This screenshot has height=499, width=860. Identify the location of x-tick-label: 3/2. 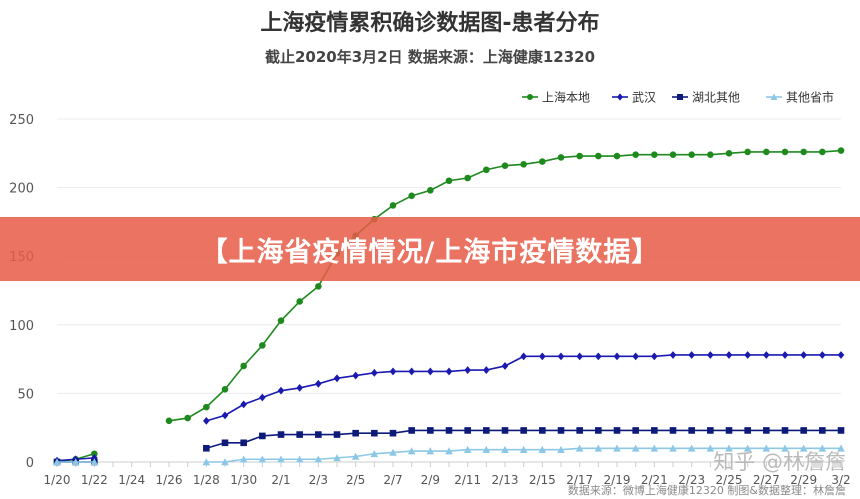
(840, 480).